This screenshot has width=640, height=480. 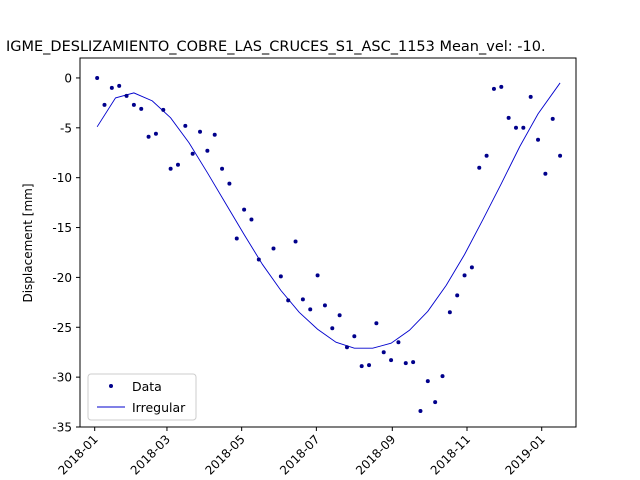 I want to click on y-axis-label: Displacement [mm], so click(x=28, y=242).